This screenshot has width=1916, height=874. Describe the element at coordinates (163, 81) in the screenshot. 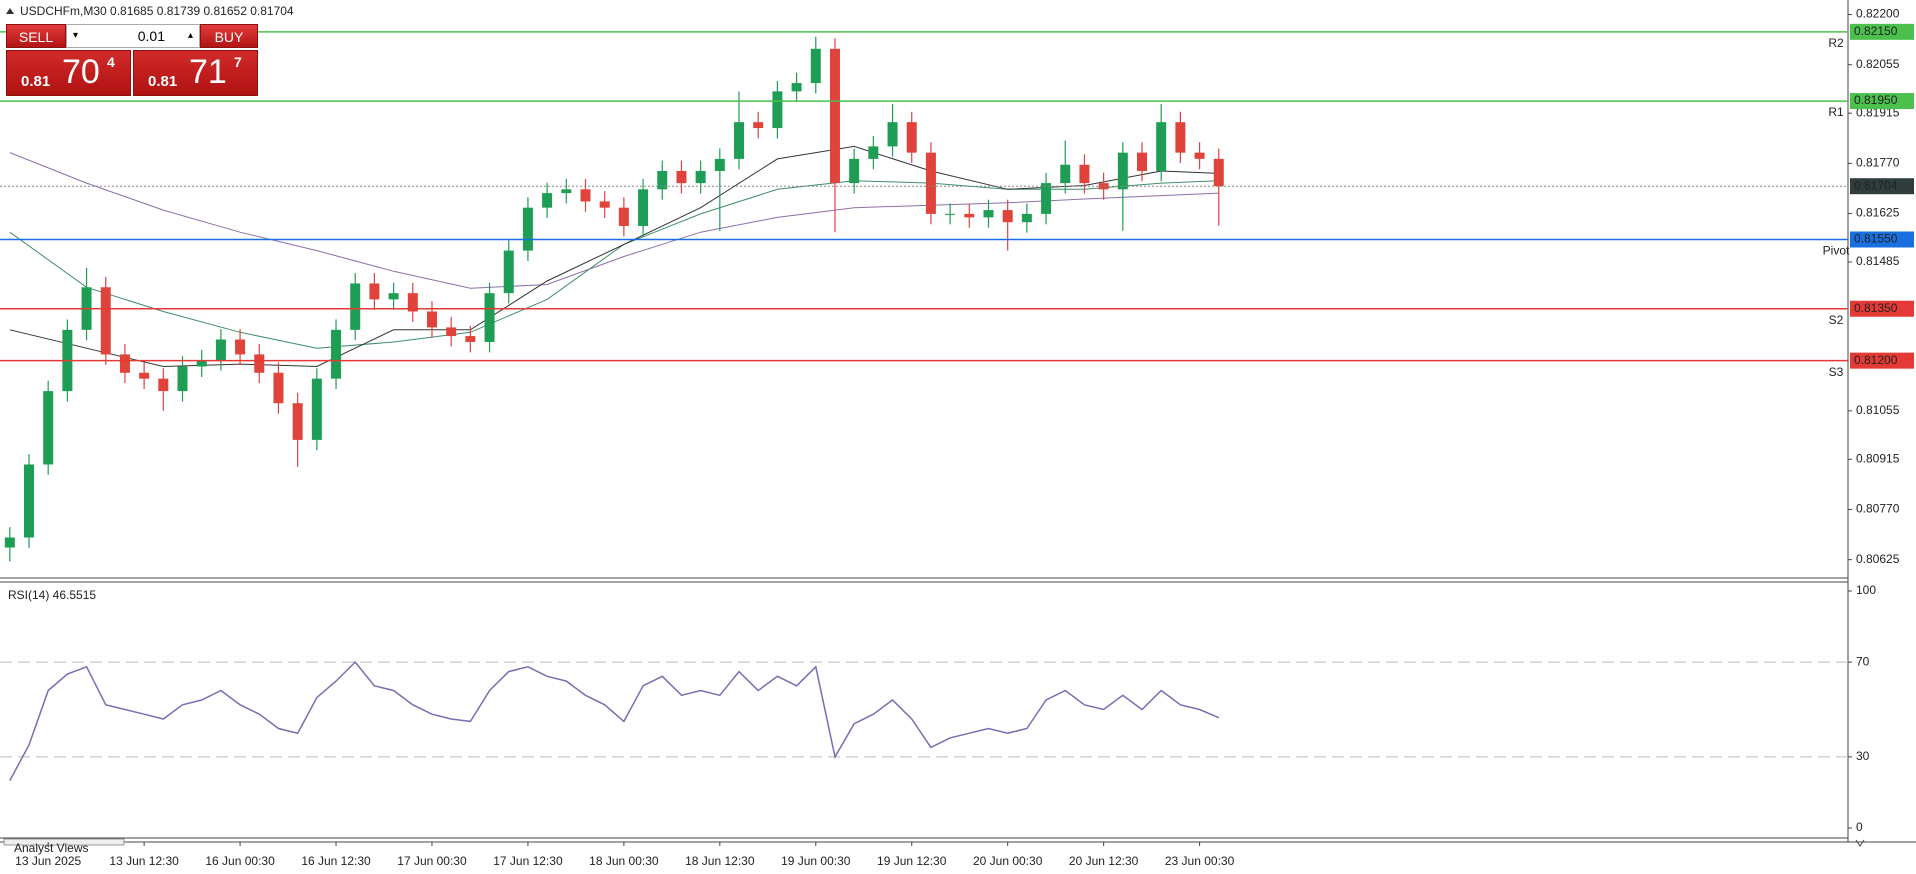

I see `price-prefix: 0.81` at that location.